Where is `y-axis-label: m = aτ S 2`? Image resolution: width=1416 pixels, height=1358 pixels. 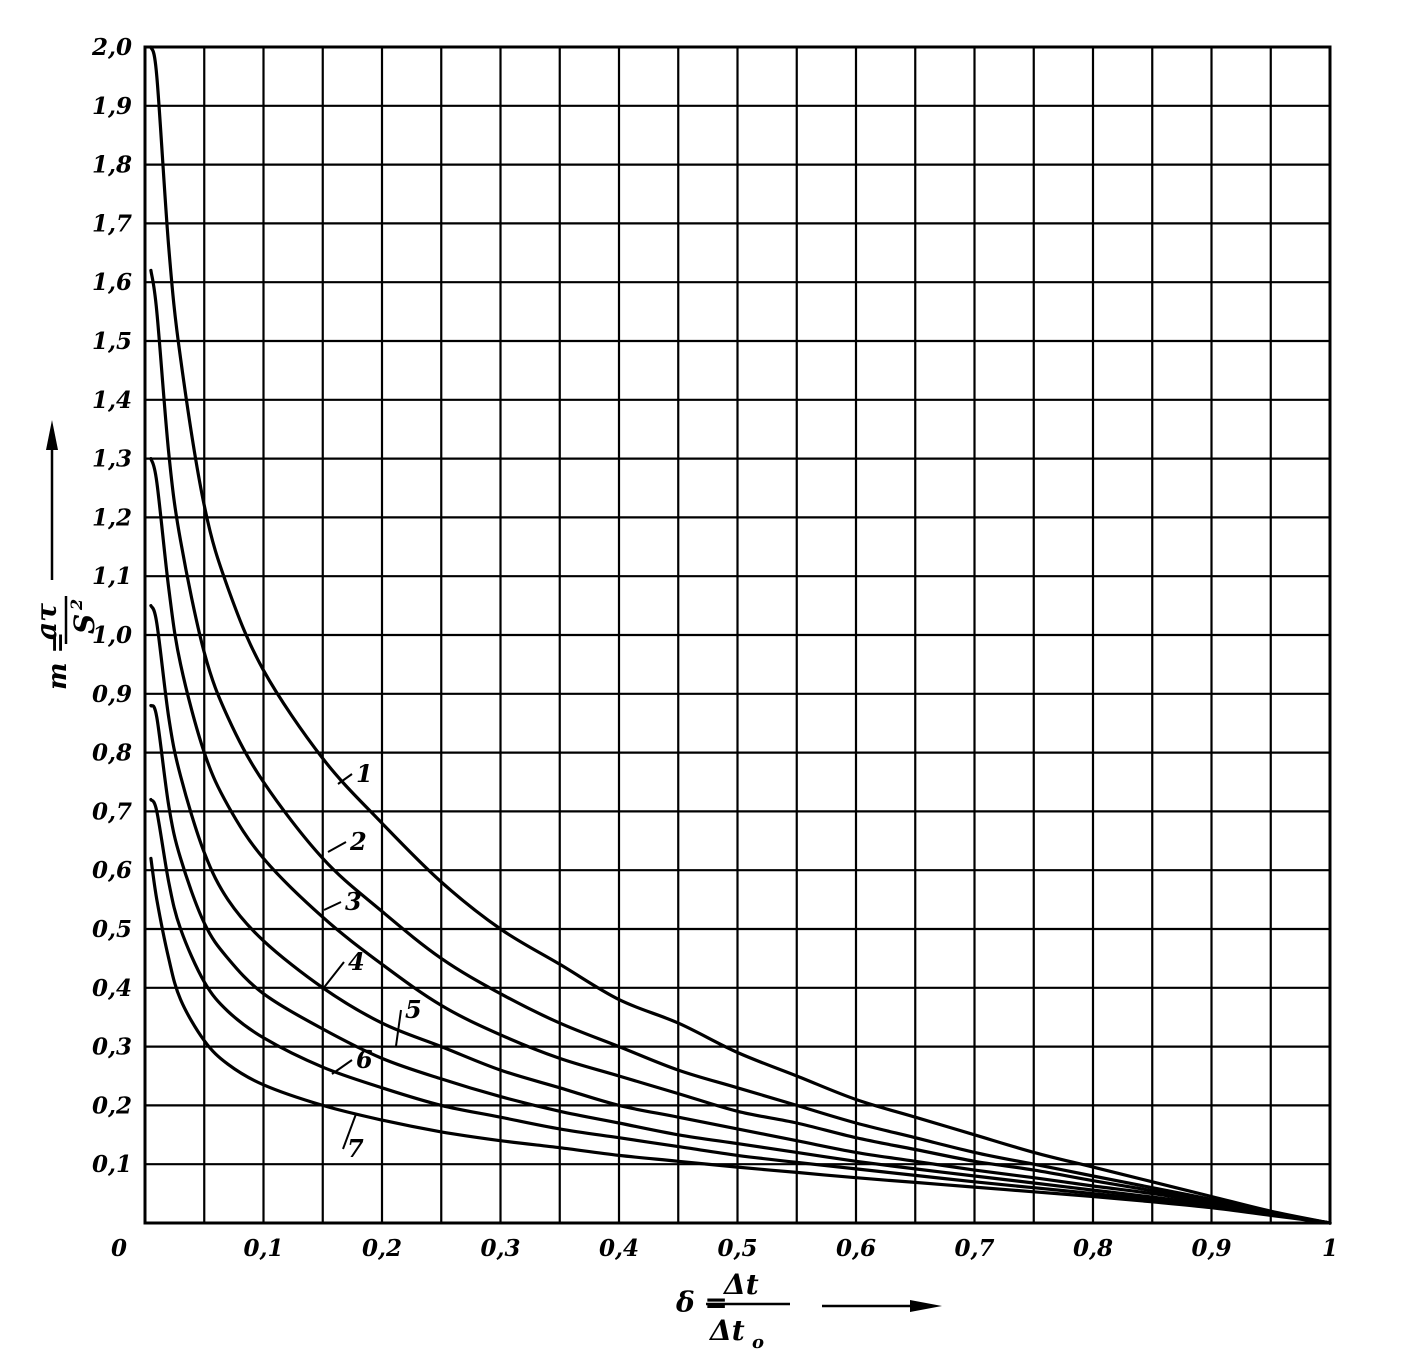
y-axis-label: m = aτ S 2 is located at coordinates (65, 643).